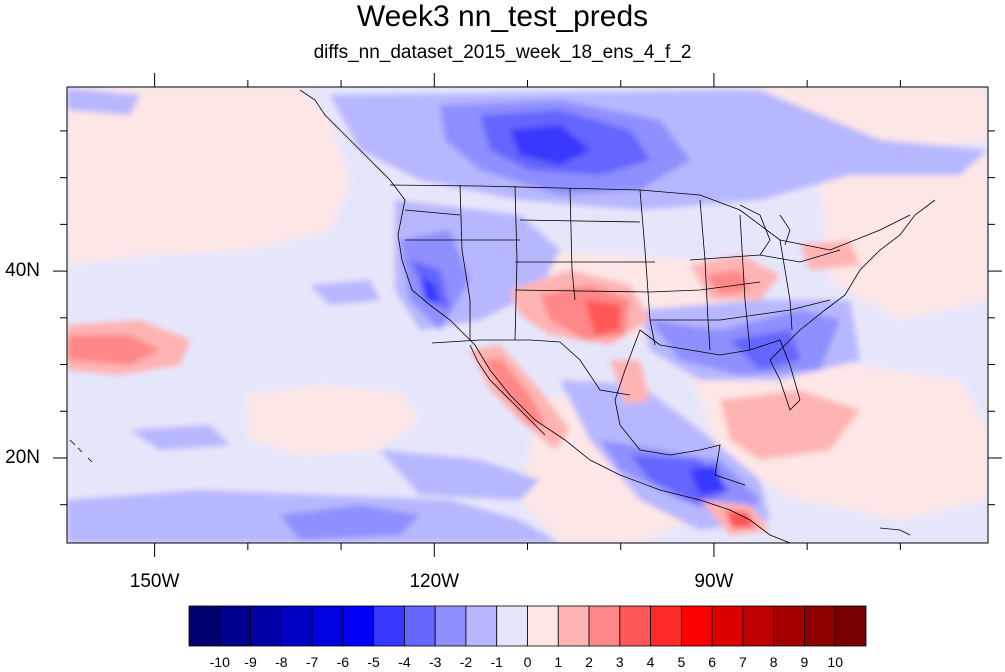 This screenshot has height=672, width=1005. Describe the element at coordinates (219, 662) in the screenshot. I see `colorbar-label: -10` at that location.